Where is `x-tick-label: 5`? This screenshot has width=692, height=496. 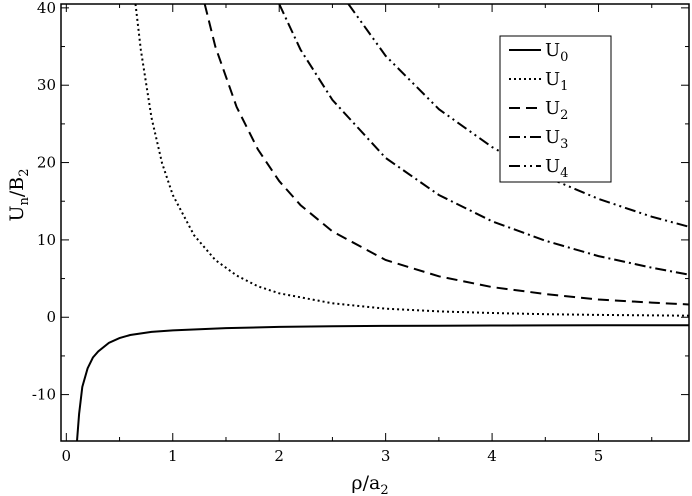 x-tick-label: 5 is located at coordinates (599, 456).